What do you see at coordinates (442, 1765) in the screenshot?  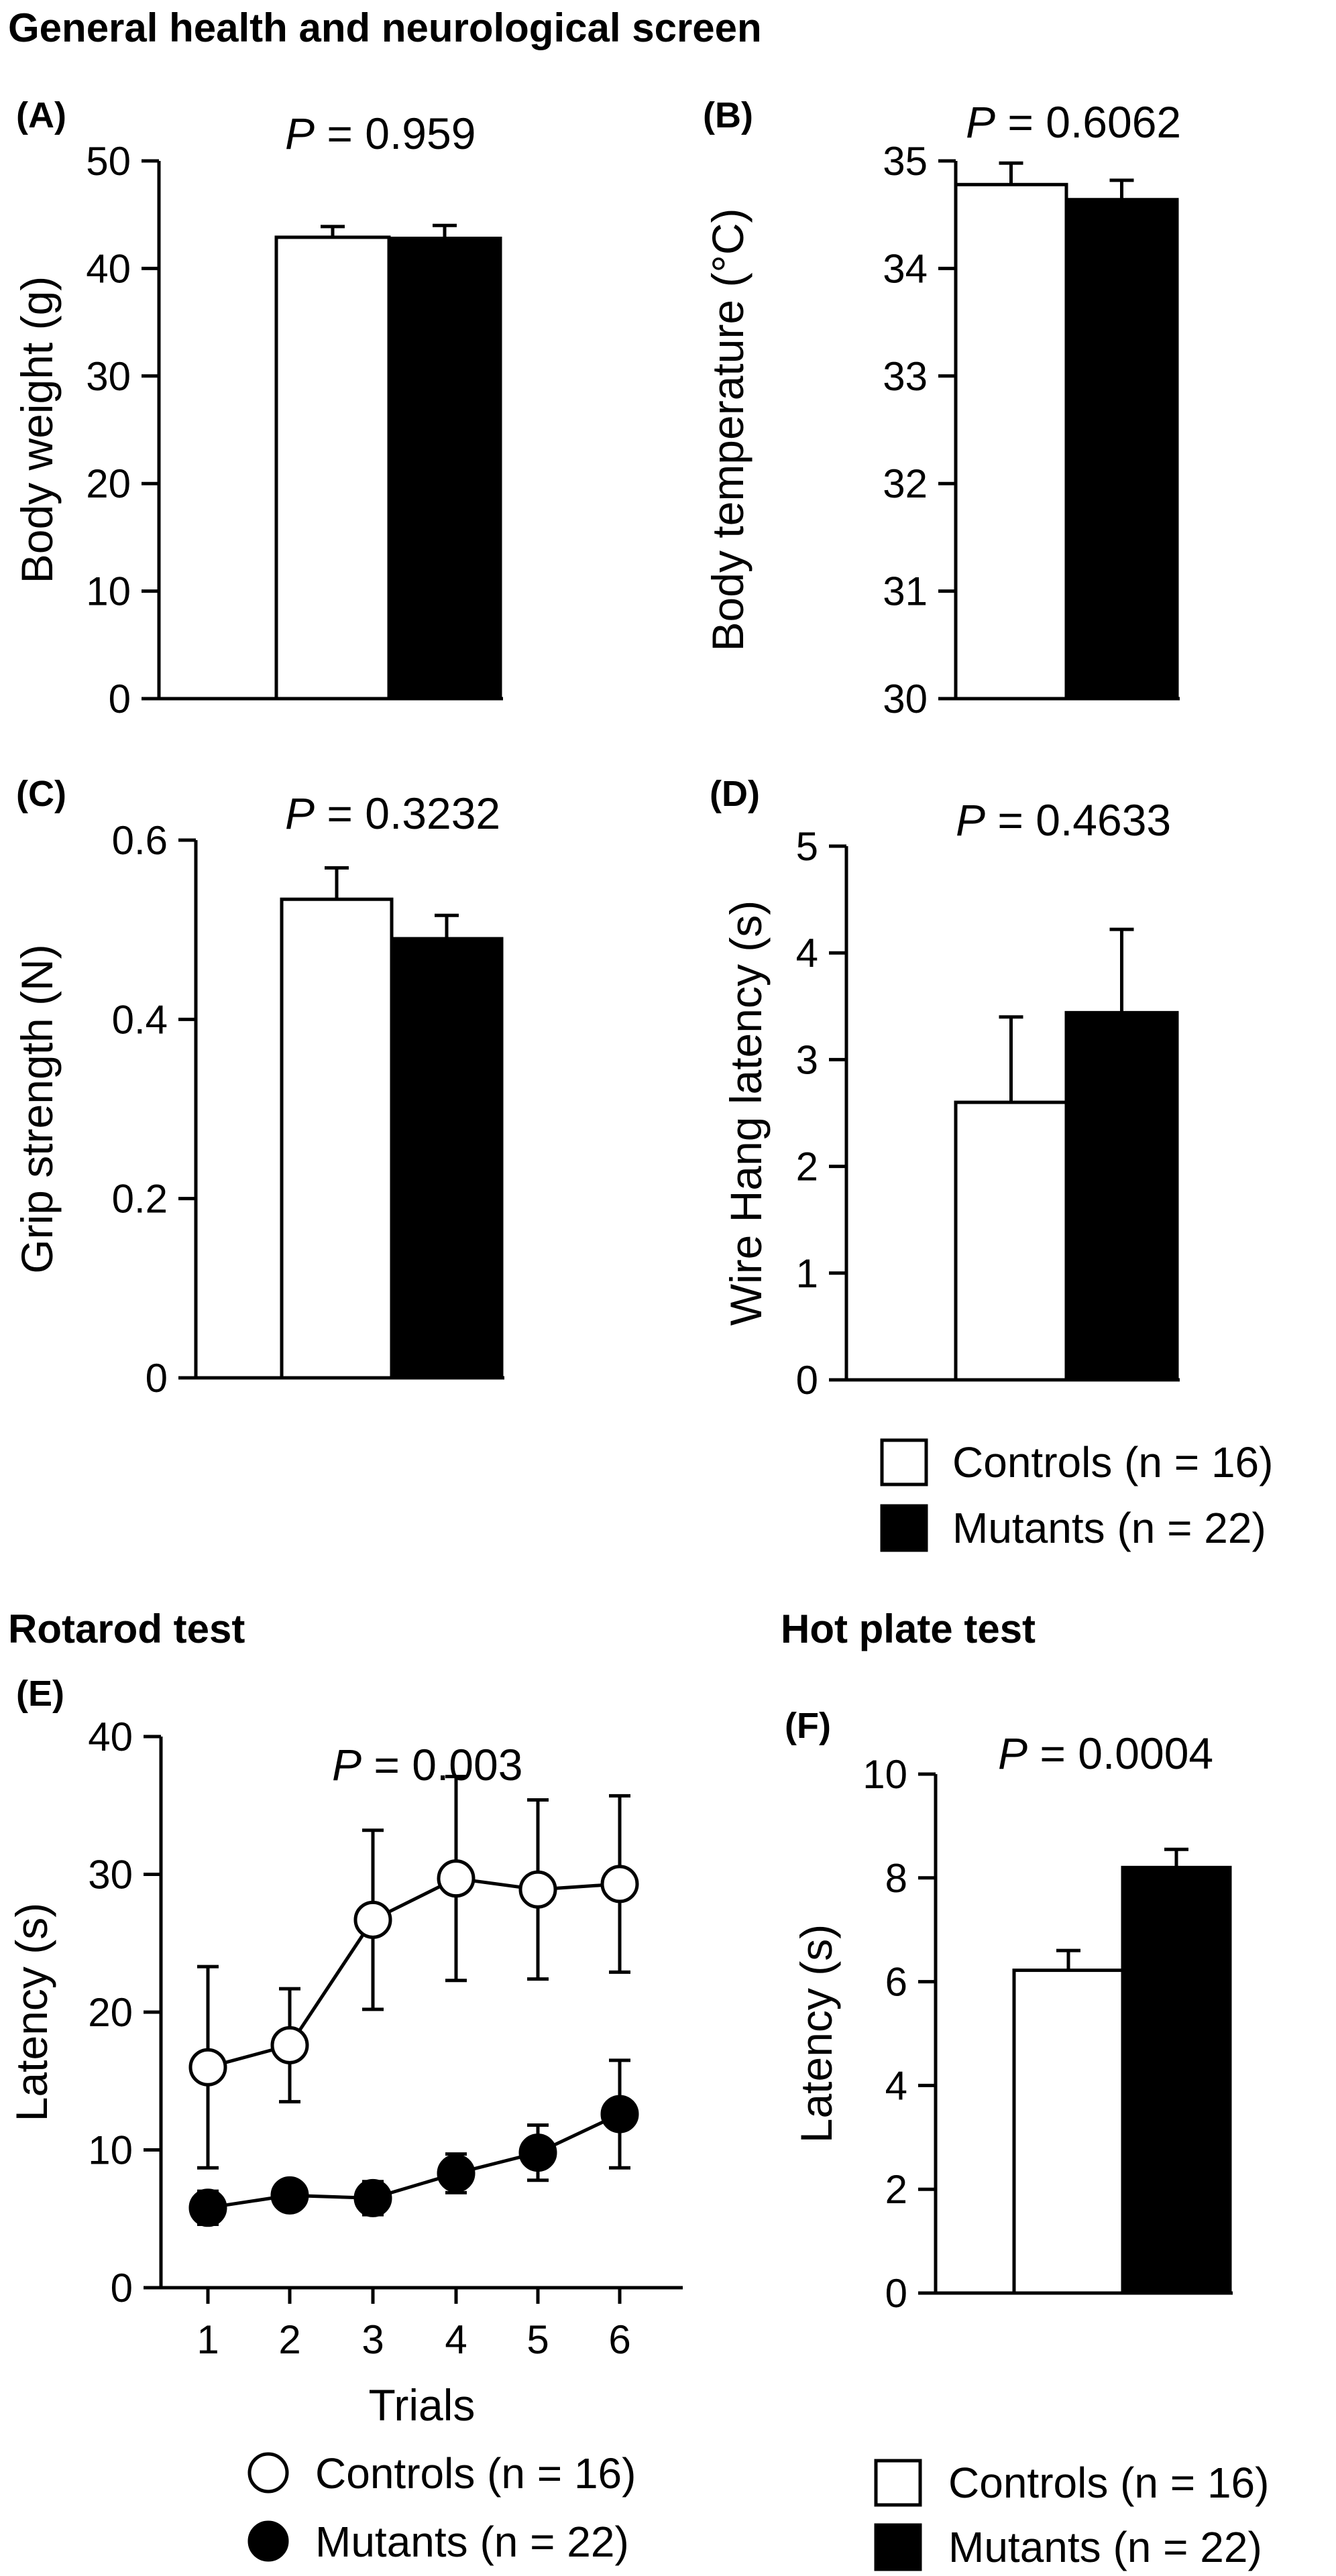 I see `p-value: = 0.003` at bounding box center [442, 1765].